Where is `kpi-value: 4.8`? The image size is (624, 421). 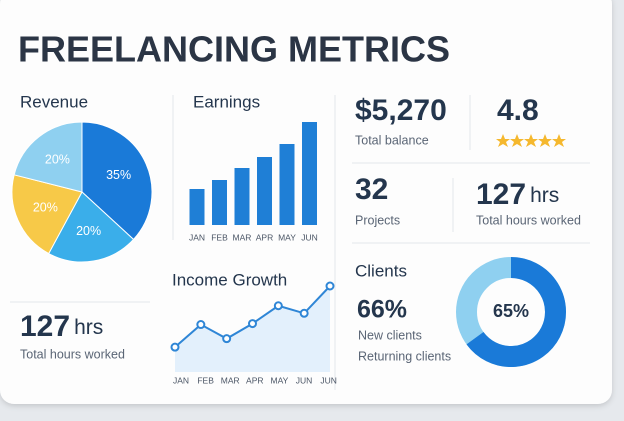
kpi-value: 4.8 is located at coordinates (518, 110).